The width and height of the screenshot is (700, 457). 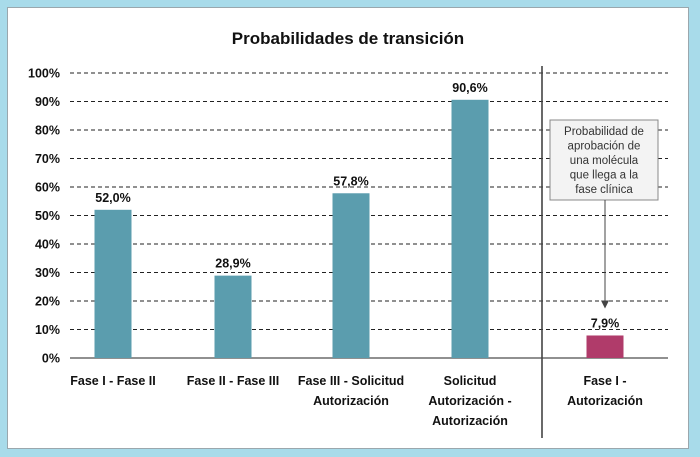 I want to click on annotation-text: que llega a la, so click(x=604, y=176).